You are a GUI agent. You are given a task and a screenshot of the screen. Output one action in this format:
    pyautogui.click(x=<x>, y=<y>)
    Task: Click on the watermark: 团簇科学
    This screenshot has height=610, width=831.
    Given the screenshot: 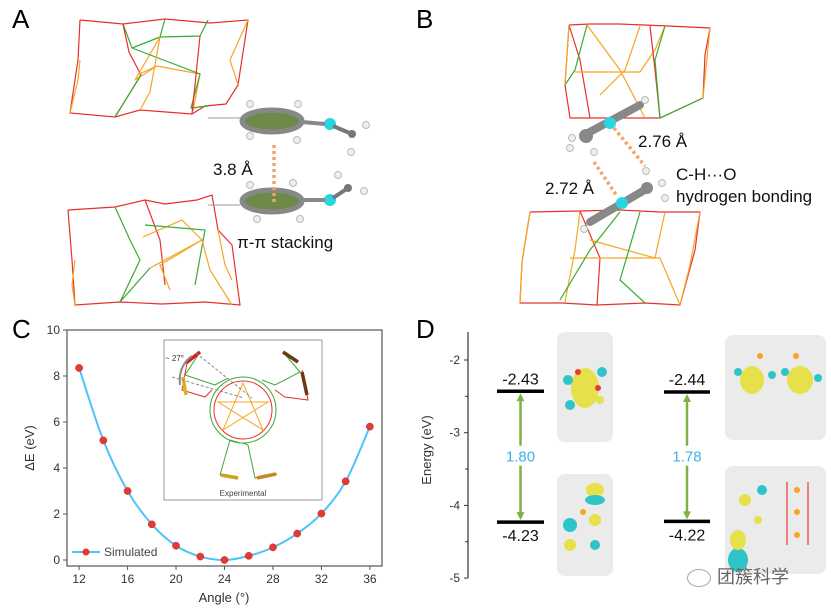 What is the action you would take?
    pyautogui.click(x=738, y=576)
    